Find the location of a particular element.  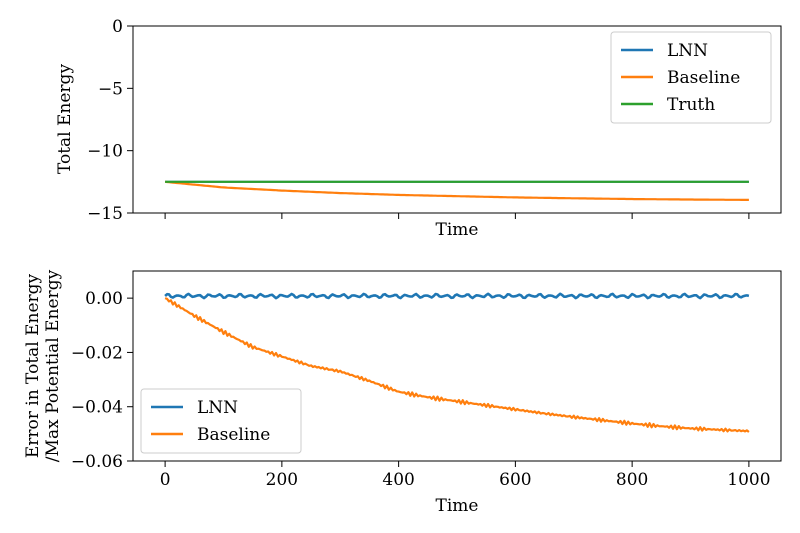

bottom-x-tick-label: 0 is located at coordinates (165, 480).